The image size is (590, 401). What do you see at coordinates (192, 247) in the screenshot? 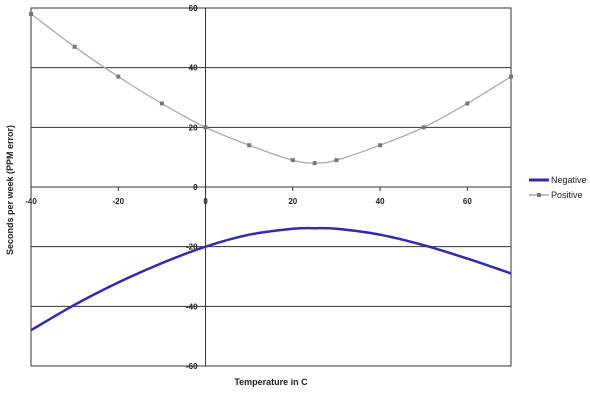
I see `y-tick-label: -20` at bounding box center [192, 247].